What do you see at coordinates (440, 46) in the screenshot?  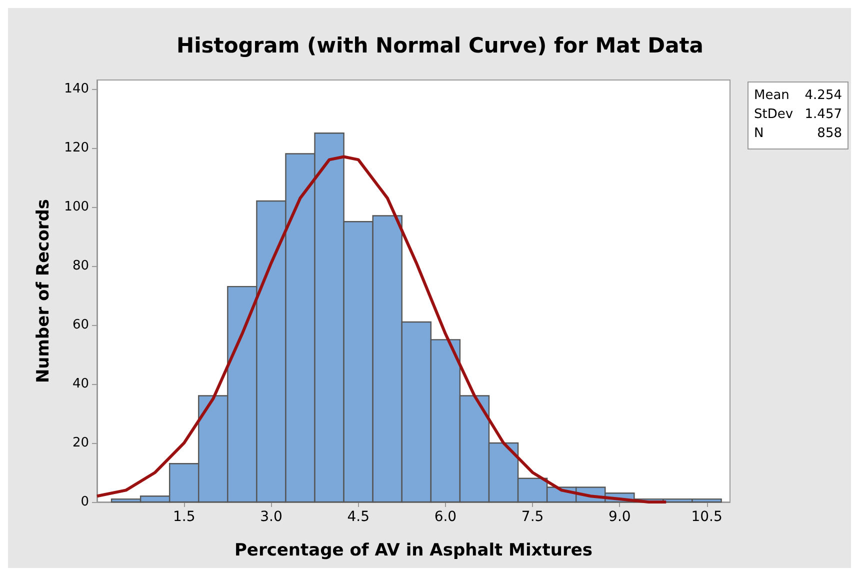 I see `chart-title: Histogram (with Normal Curve) for Mat Data` at bounding box center [440, 46].